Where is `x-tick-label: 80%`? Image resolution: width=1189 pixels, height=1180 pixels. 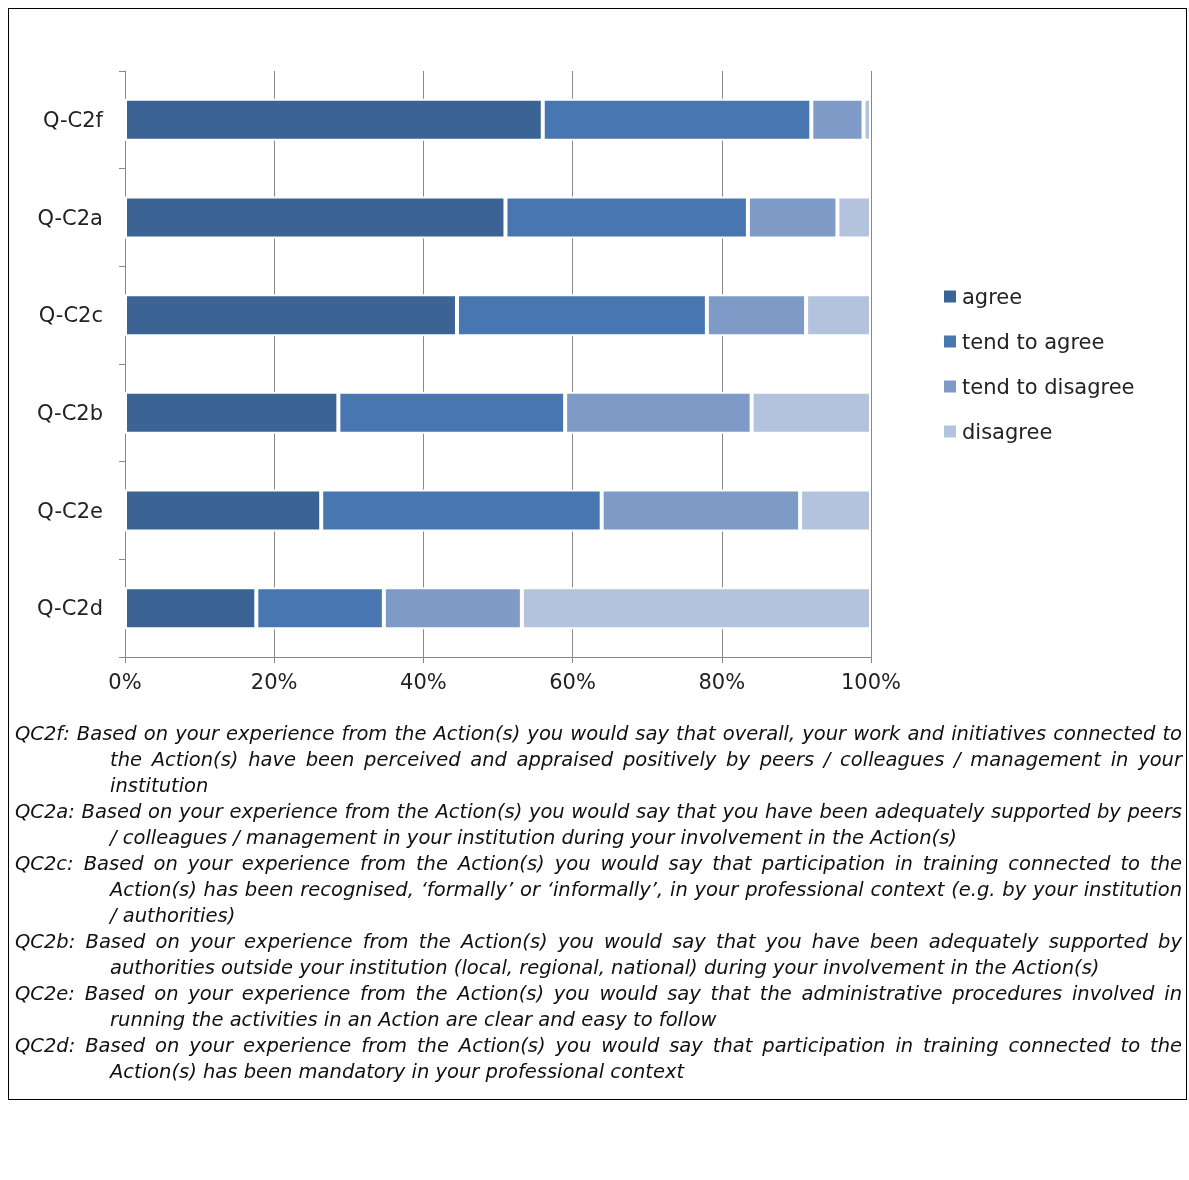
x-tick-label: 80% is located at coordinates (722, 681).